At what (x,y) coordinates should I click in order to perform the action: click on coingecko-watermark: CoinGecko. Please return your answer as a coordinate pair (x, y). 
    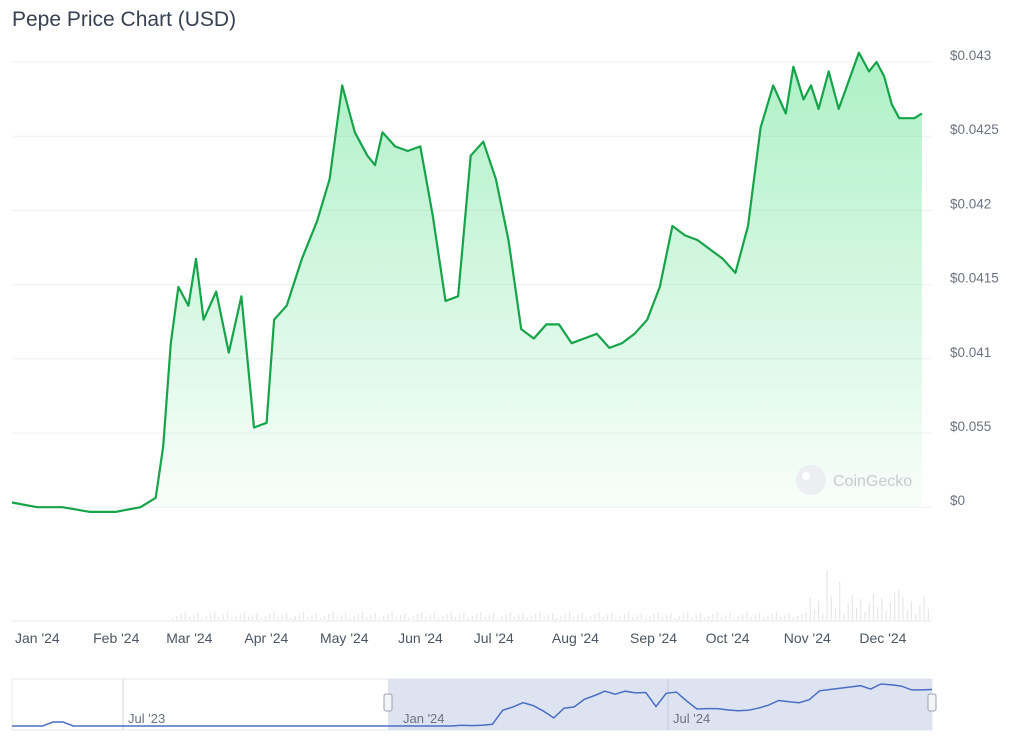
    Looking at the image, I should click on (854, 480).